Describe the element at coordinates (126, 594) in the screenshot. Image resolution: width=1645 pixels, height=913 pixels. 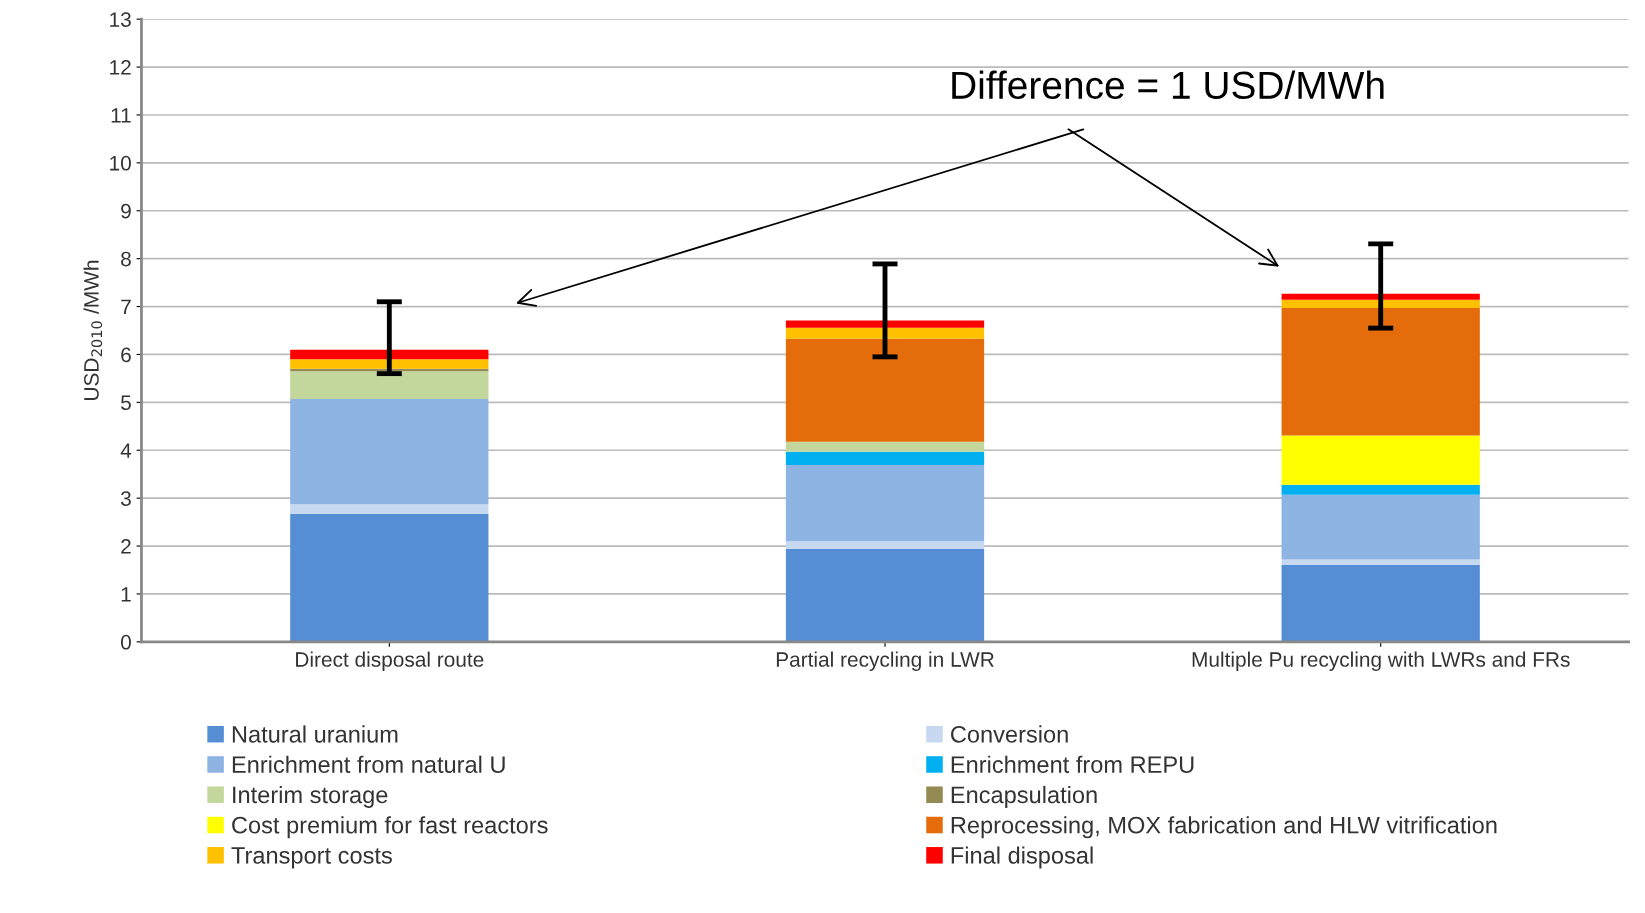
I see `y-tick-label: 1` at that location.